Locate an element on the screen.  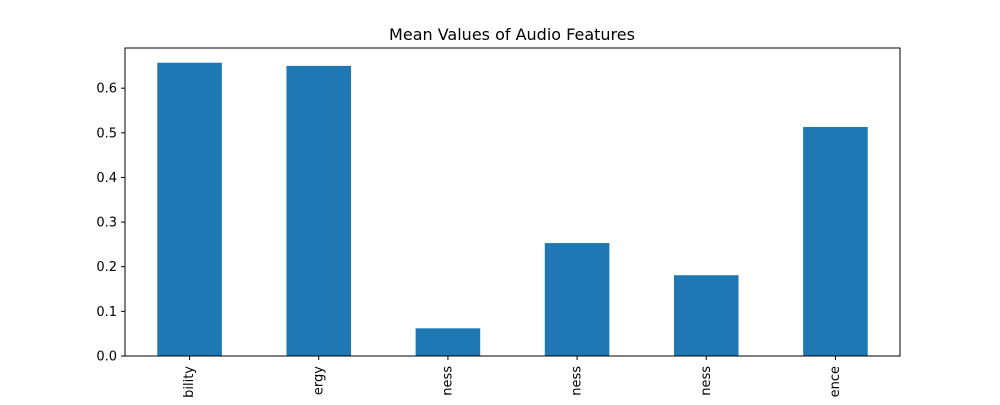
x-tick-label-3: ness is located at coordinates (577, 381).